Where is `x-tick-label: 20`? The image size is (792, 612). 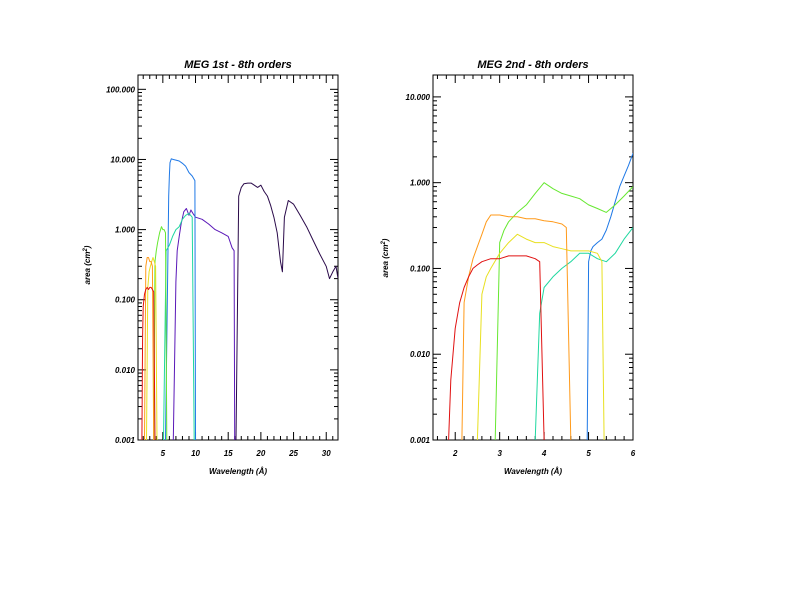
x-tick-label: 20 is located at coordinates (260, 453).